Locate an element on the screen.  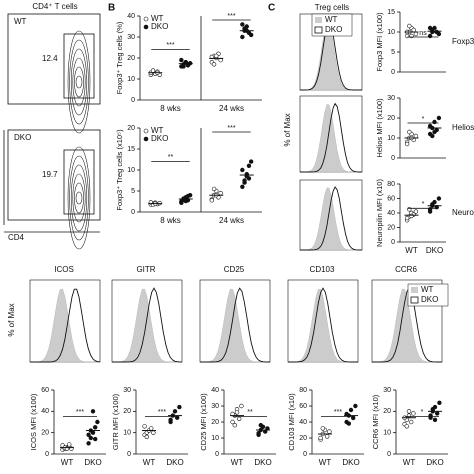
histogram-title: GITR is located at coordinates (145, 269).